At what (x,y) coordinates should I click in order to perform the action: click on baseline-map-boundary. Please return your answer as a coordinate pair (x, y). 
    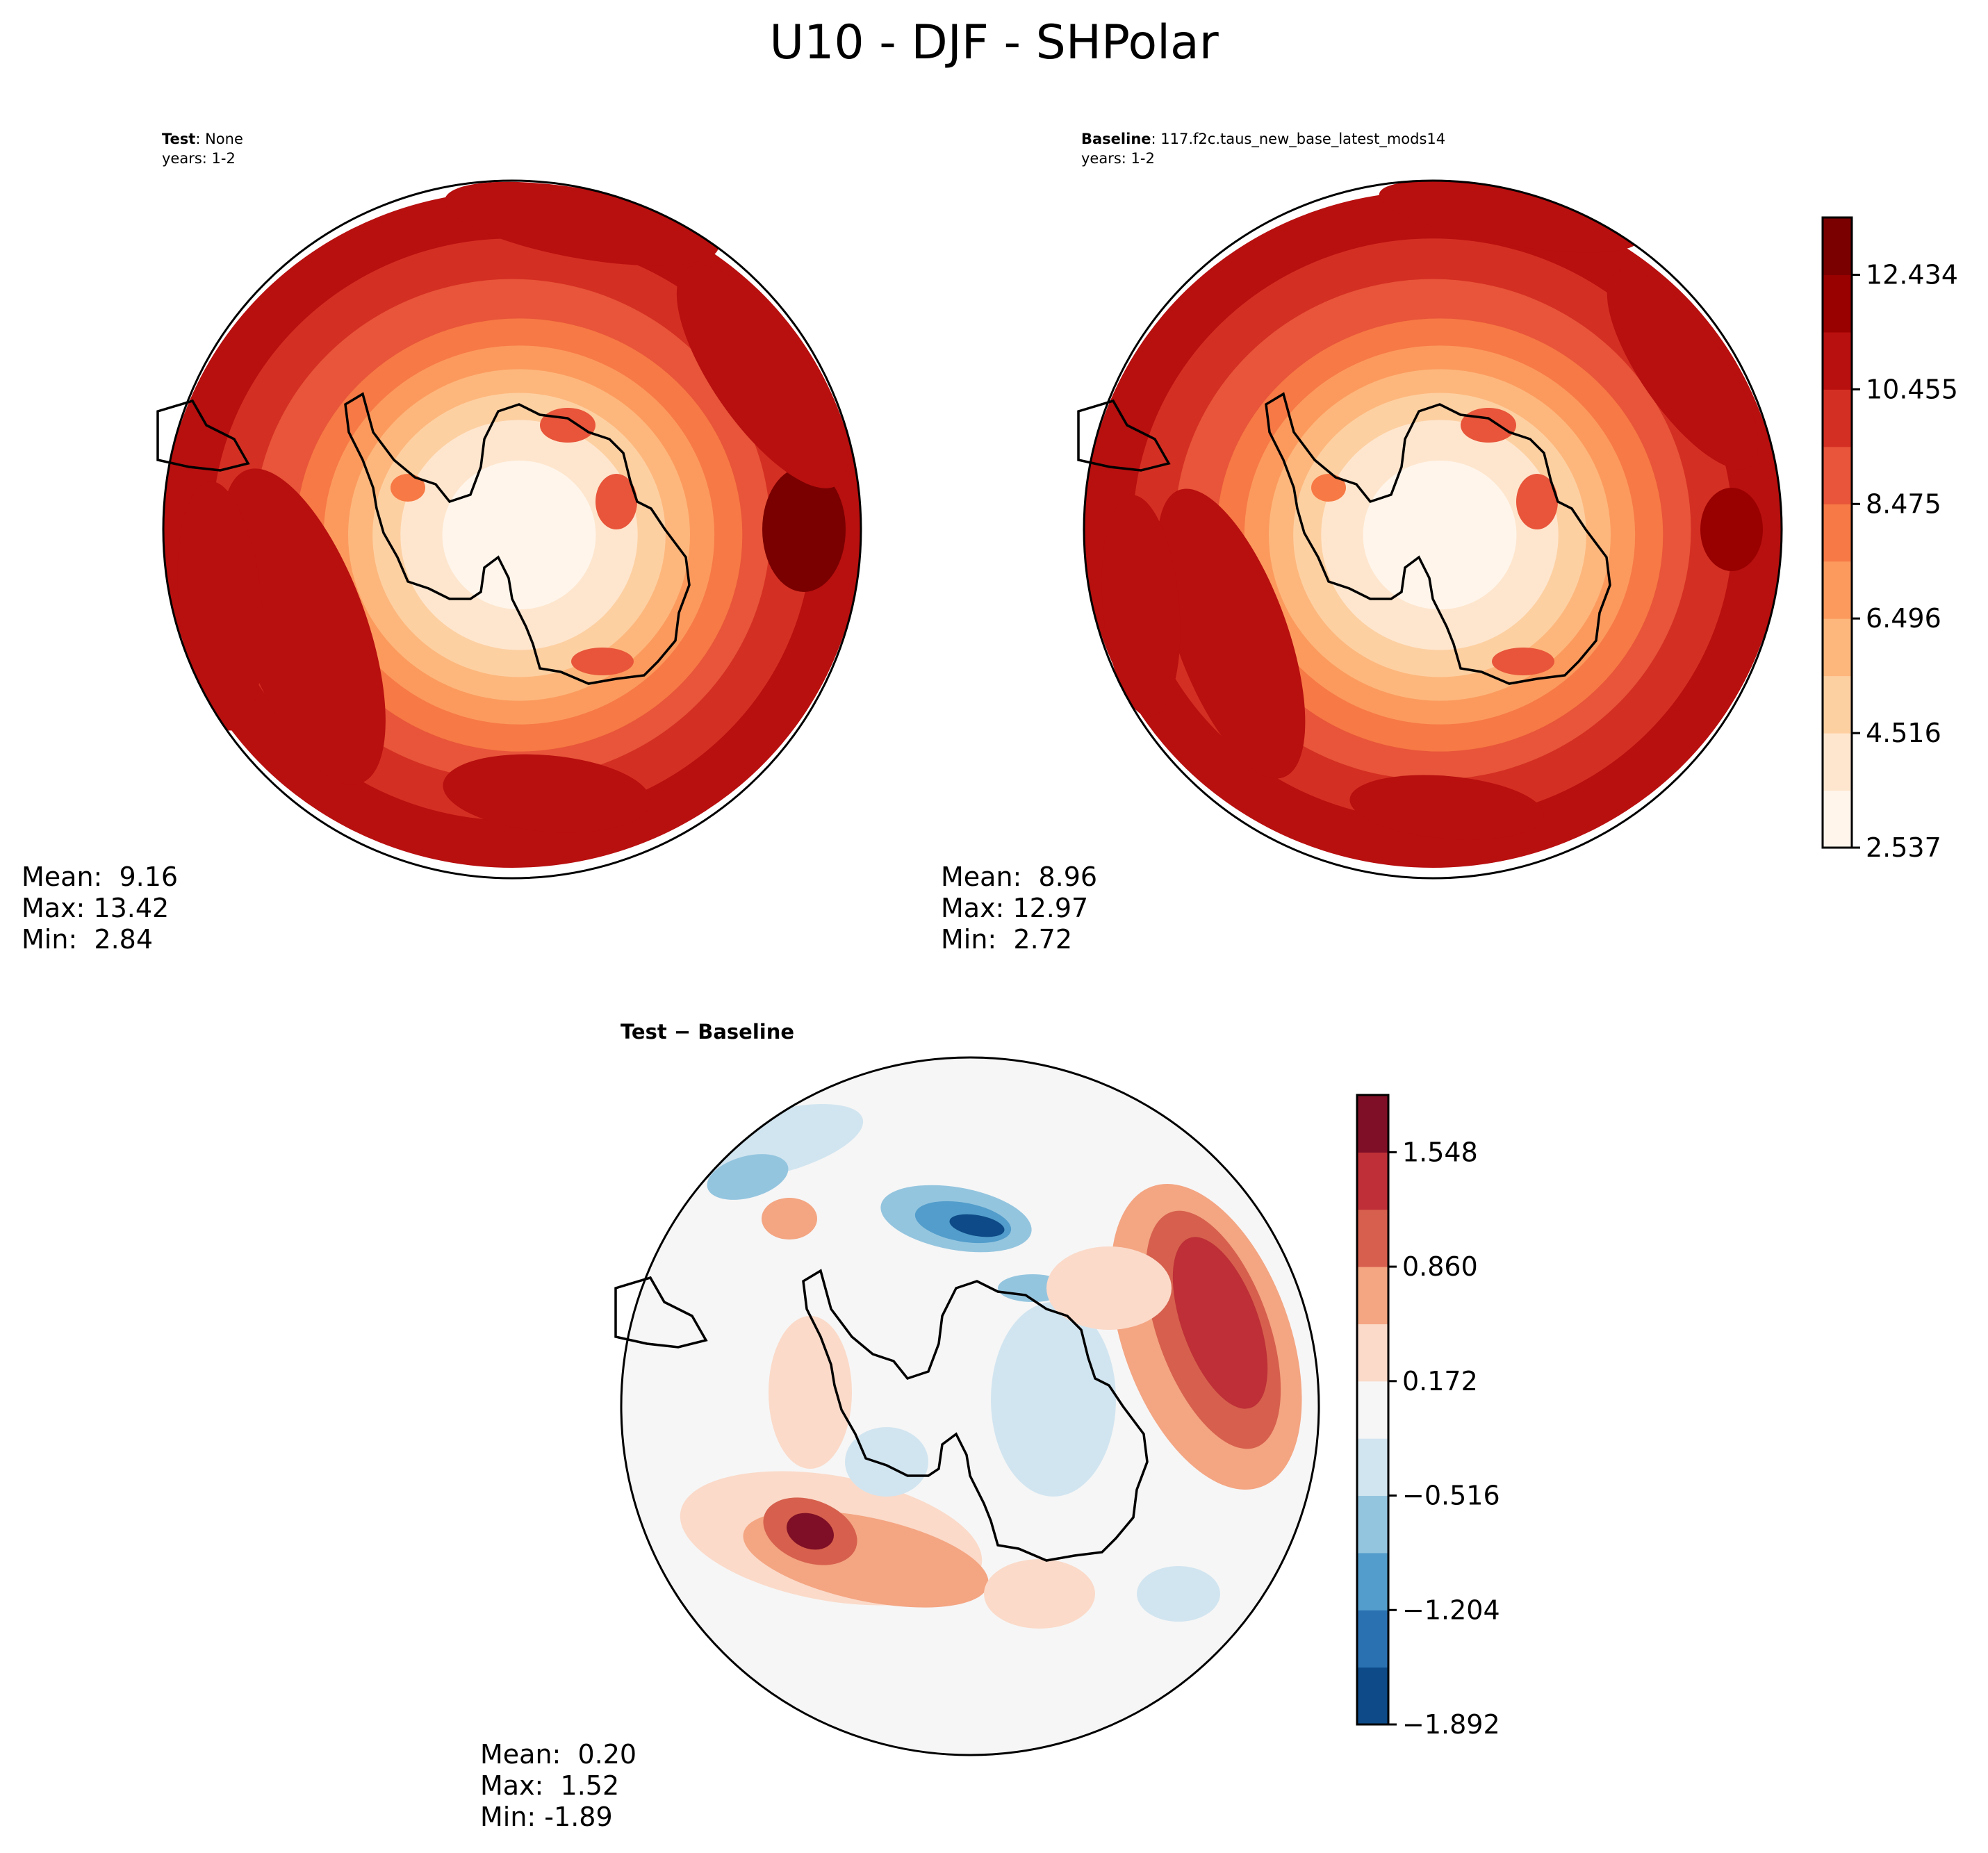
    Looking at the image, I should click on (1433, 529).